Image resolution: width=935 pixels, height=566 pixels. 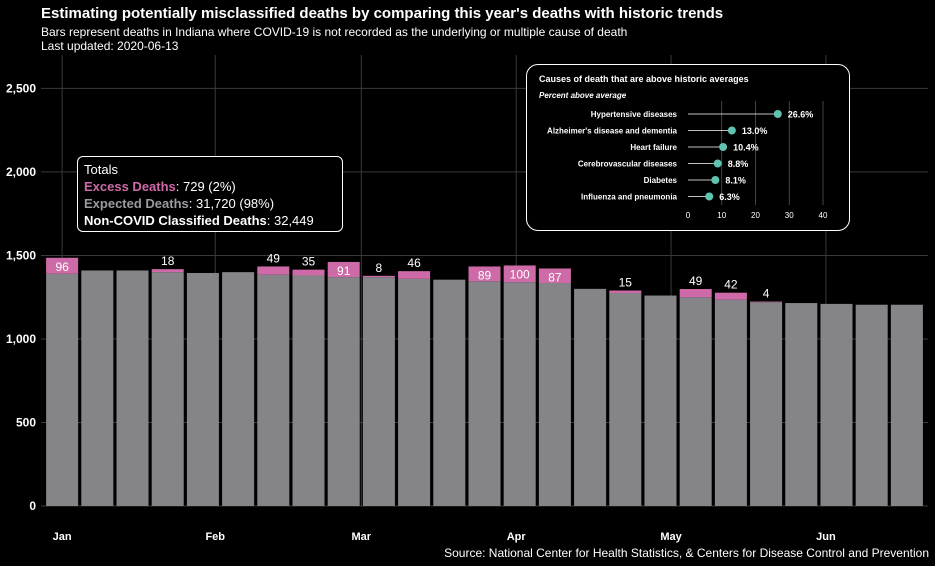 I want to click on inset-x-tick-label: 10, so click(x=721, y=215).